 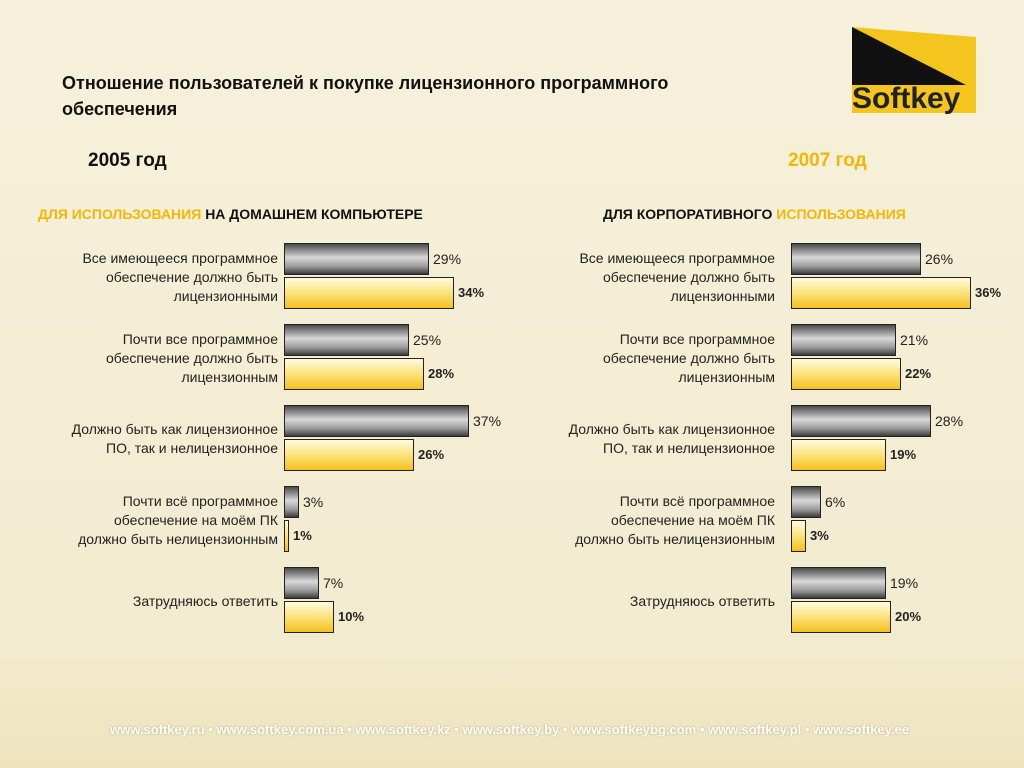 I want to click on value-label: 29%, so click(x=447, y=259).